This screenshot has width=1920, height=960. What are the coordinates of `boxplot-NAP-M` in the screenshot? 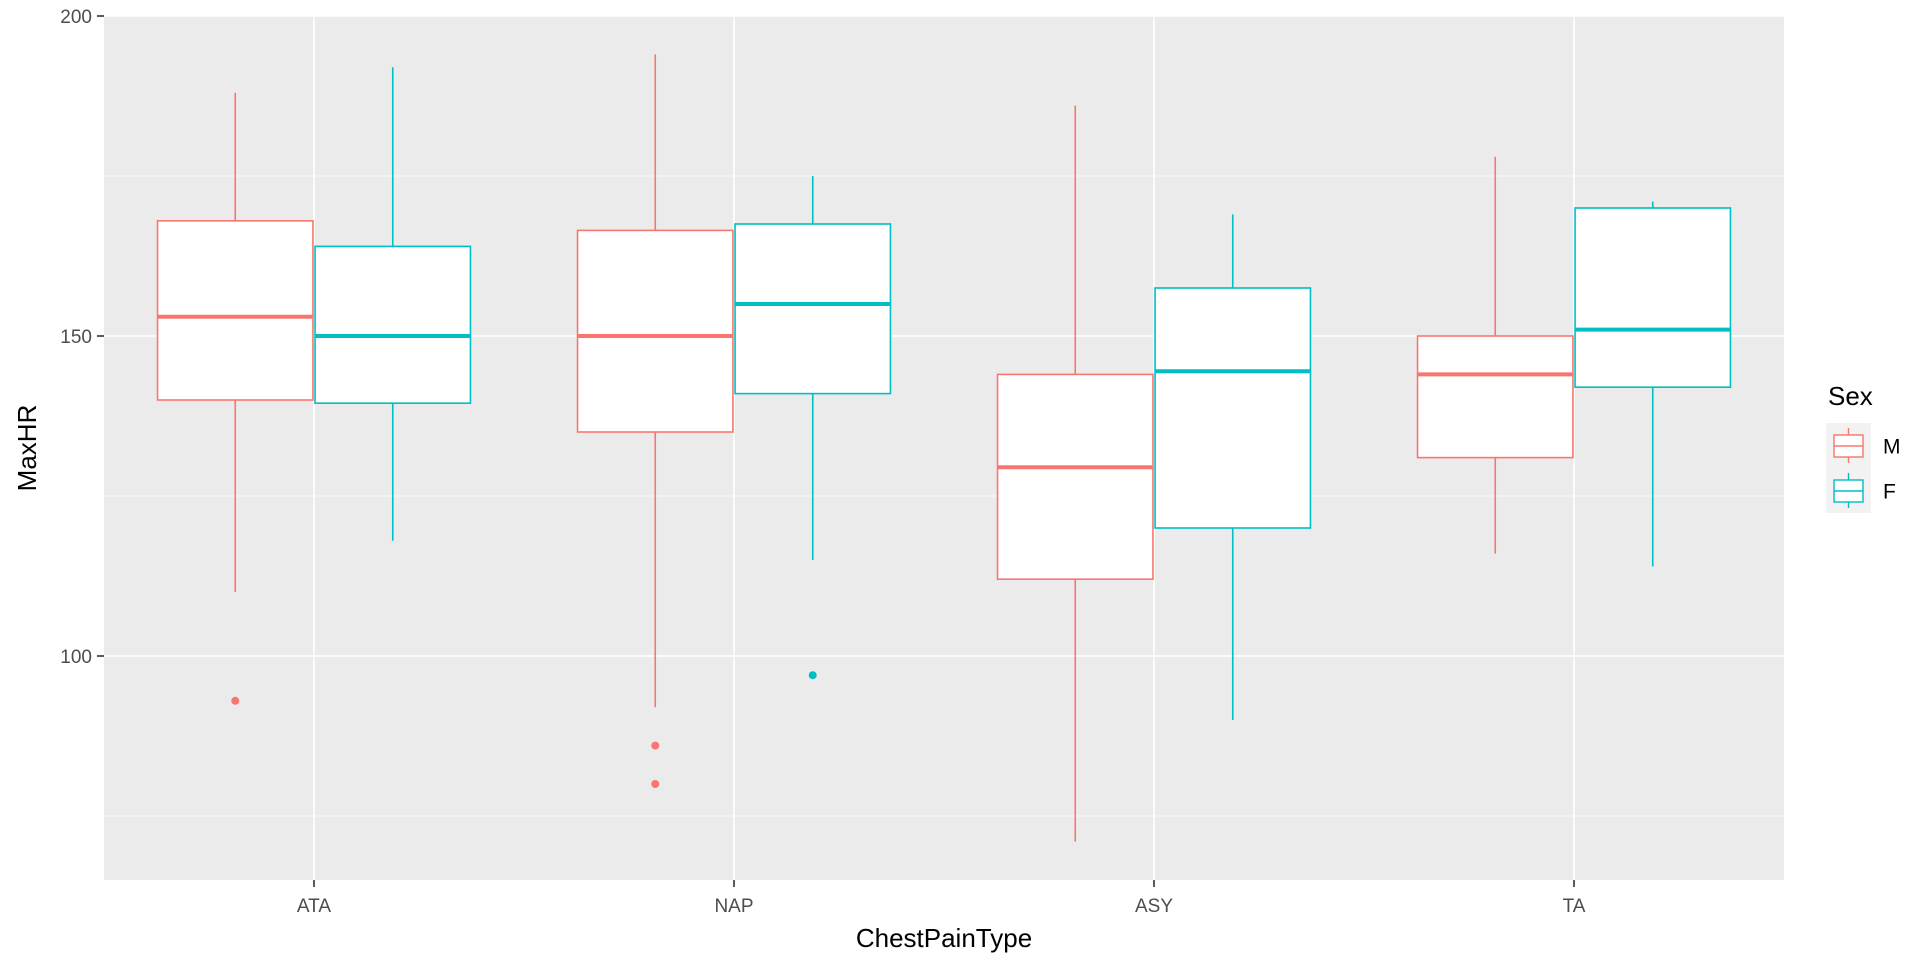 It's located at (655, 421).